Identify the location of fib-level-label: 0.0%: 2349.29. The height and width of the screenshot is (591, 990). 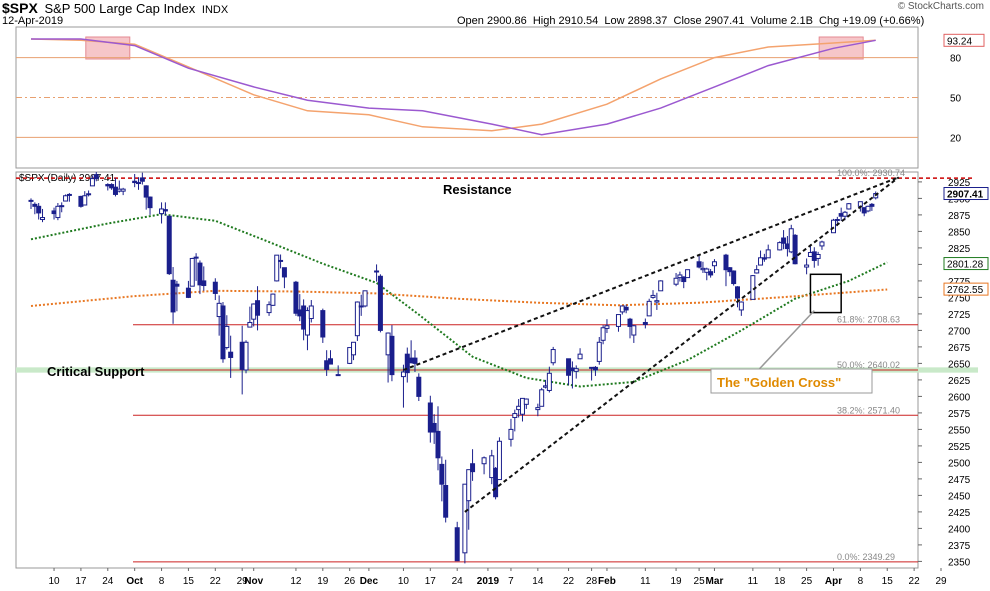
(866, 557).